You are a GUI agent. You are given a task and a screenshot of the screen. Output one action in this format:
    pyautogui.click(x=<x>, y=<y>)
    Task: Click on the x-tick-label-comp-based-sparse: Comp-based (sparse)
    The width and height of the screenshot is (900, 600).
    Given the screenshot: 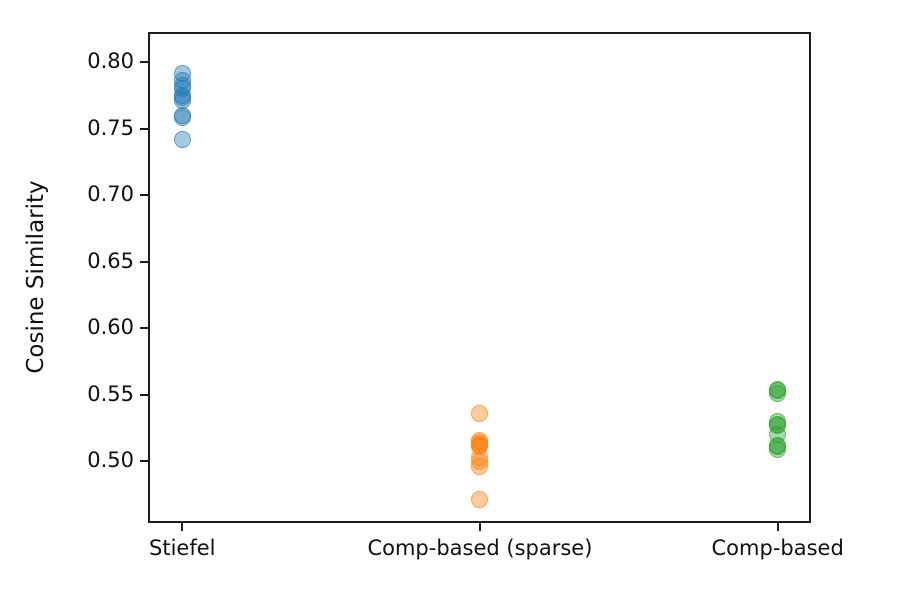 What is the action you would take?
    pyautogui.click(x=480, y=548)
    